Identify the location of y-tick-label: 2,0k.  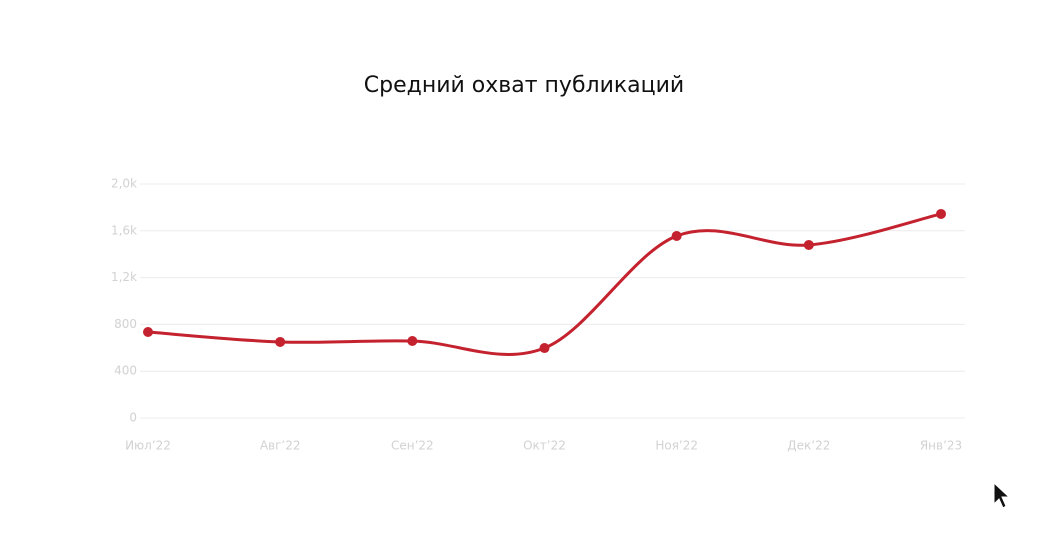
(124, 184).